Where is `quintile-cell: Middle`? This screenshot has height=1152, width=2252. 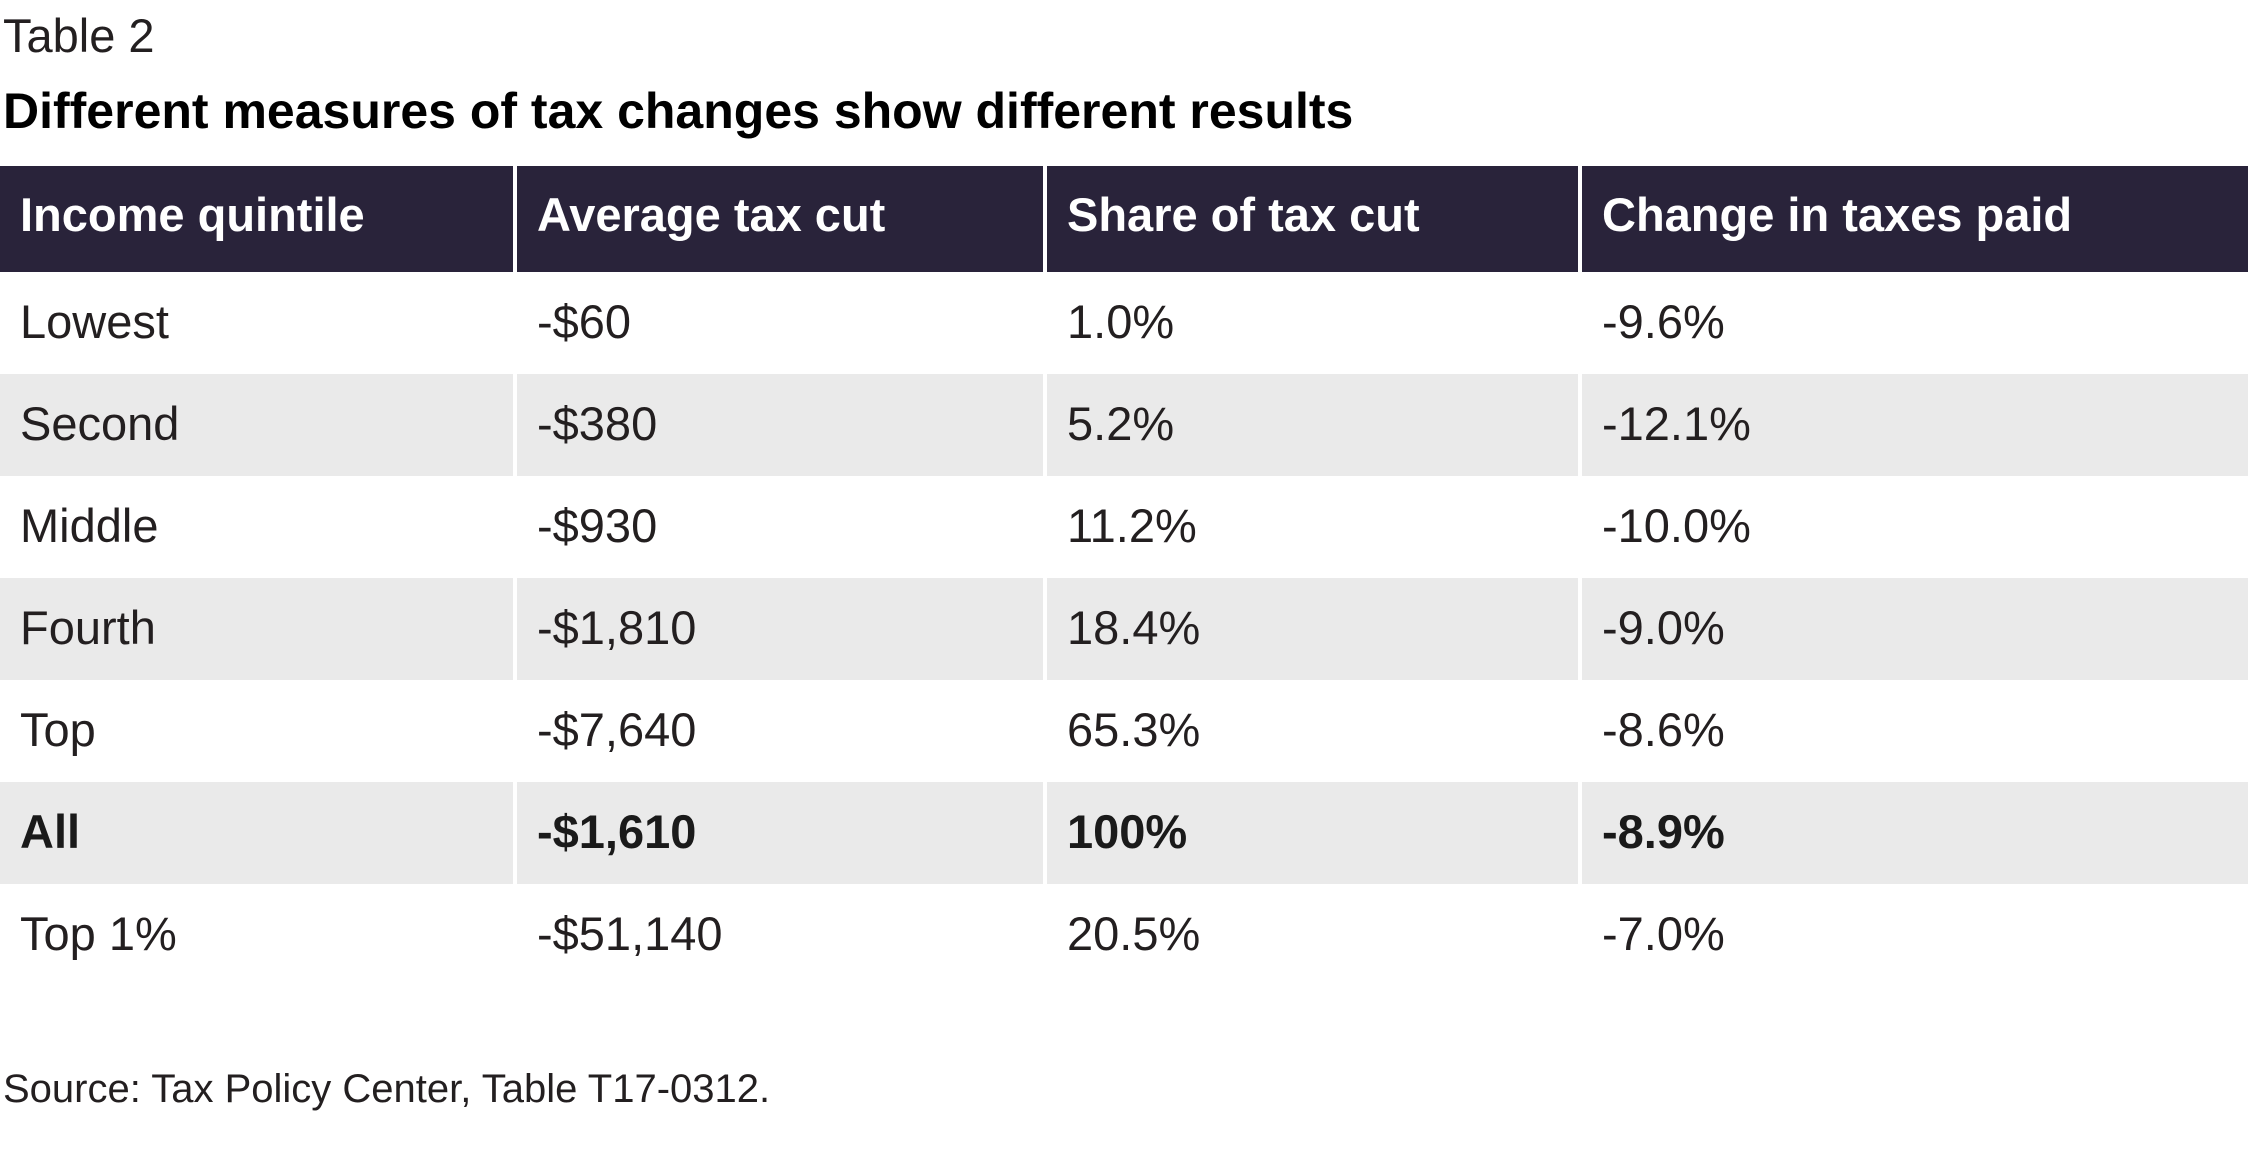
quintile-cell: Middle is located at coordinates (89, 525).